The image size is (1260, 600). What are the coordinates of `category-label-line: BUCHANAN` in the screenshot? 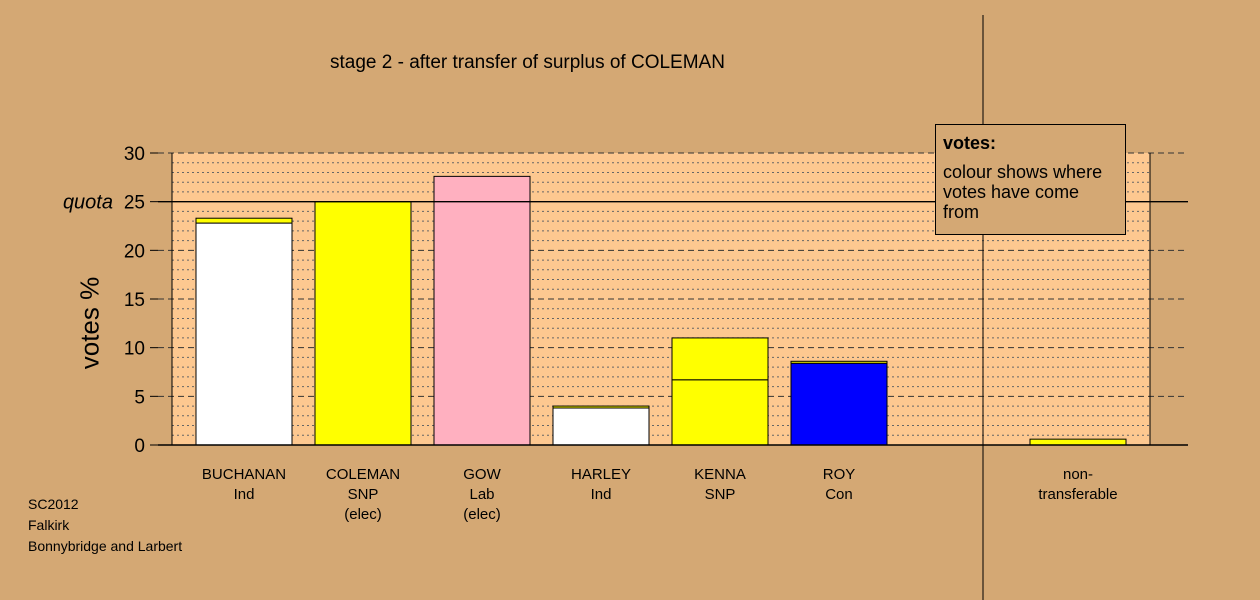 It's located at (244, 474).